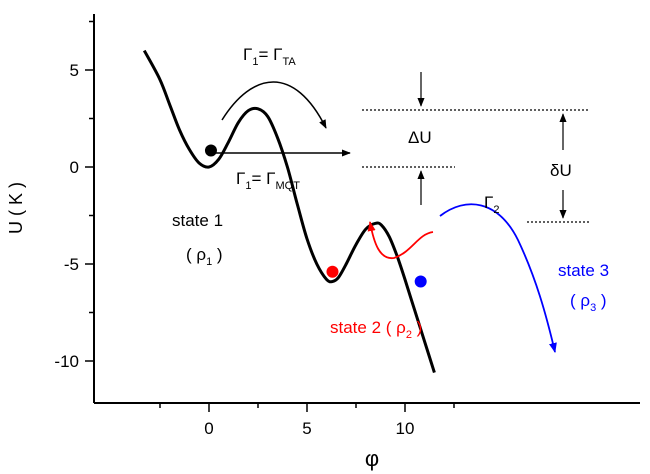  Describe the element at coordinates (269, 56) in the screenshot. I see `gamma-ta-label: Γ1= ΓTA` at that location.